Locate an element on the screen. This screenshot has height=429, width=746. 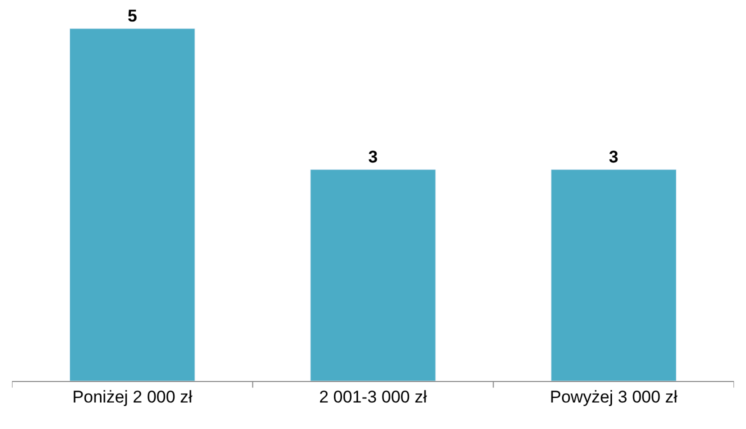
x-tick-label: Poniżej 2 000 zł is located at coordinates (132, 396).